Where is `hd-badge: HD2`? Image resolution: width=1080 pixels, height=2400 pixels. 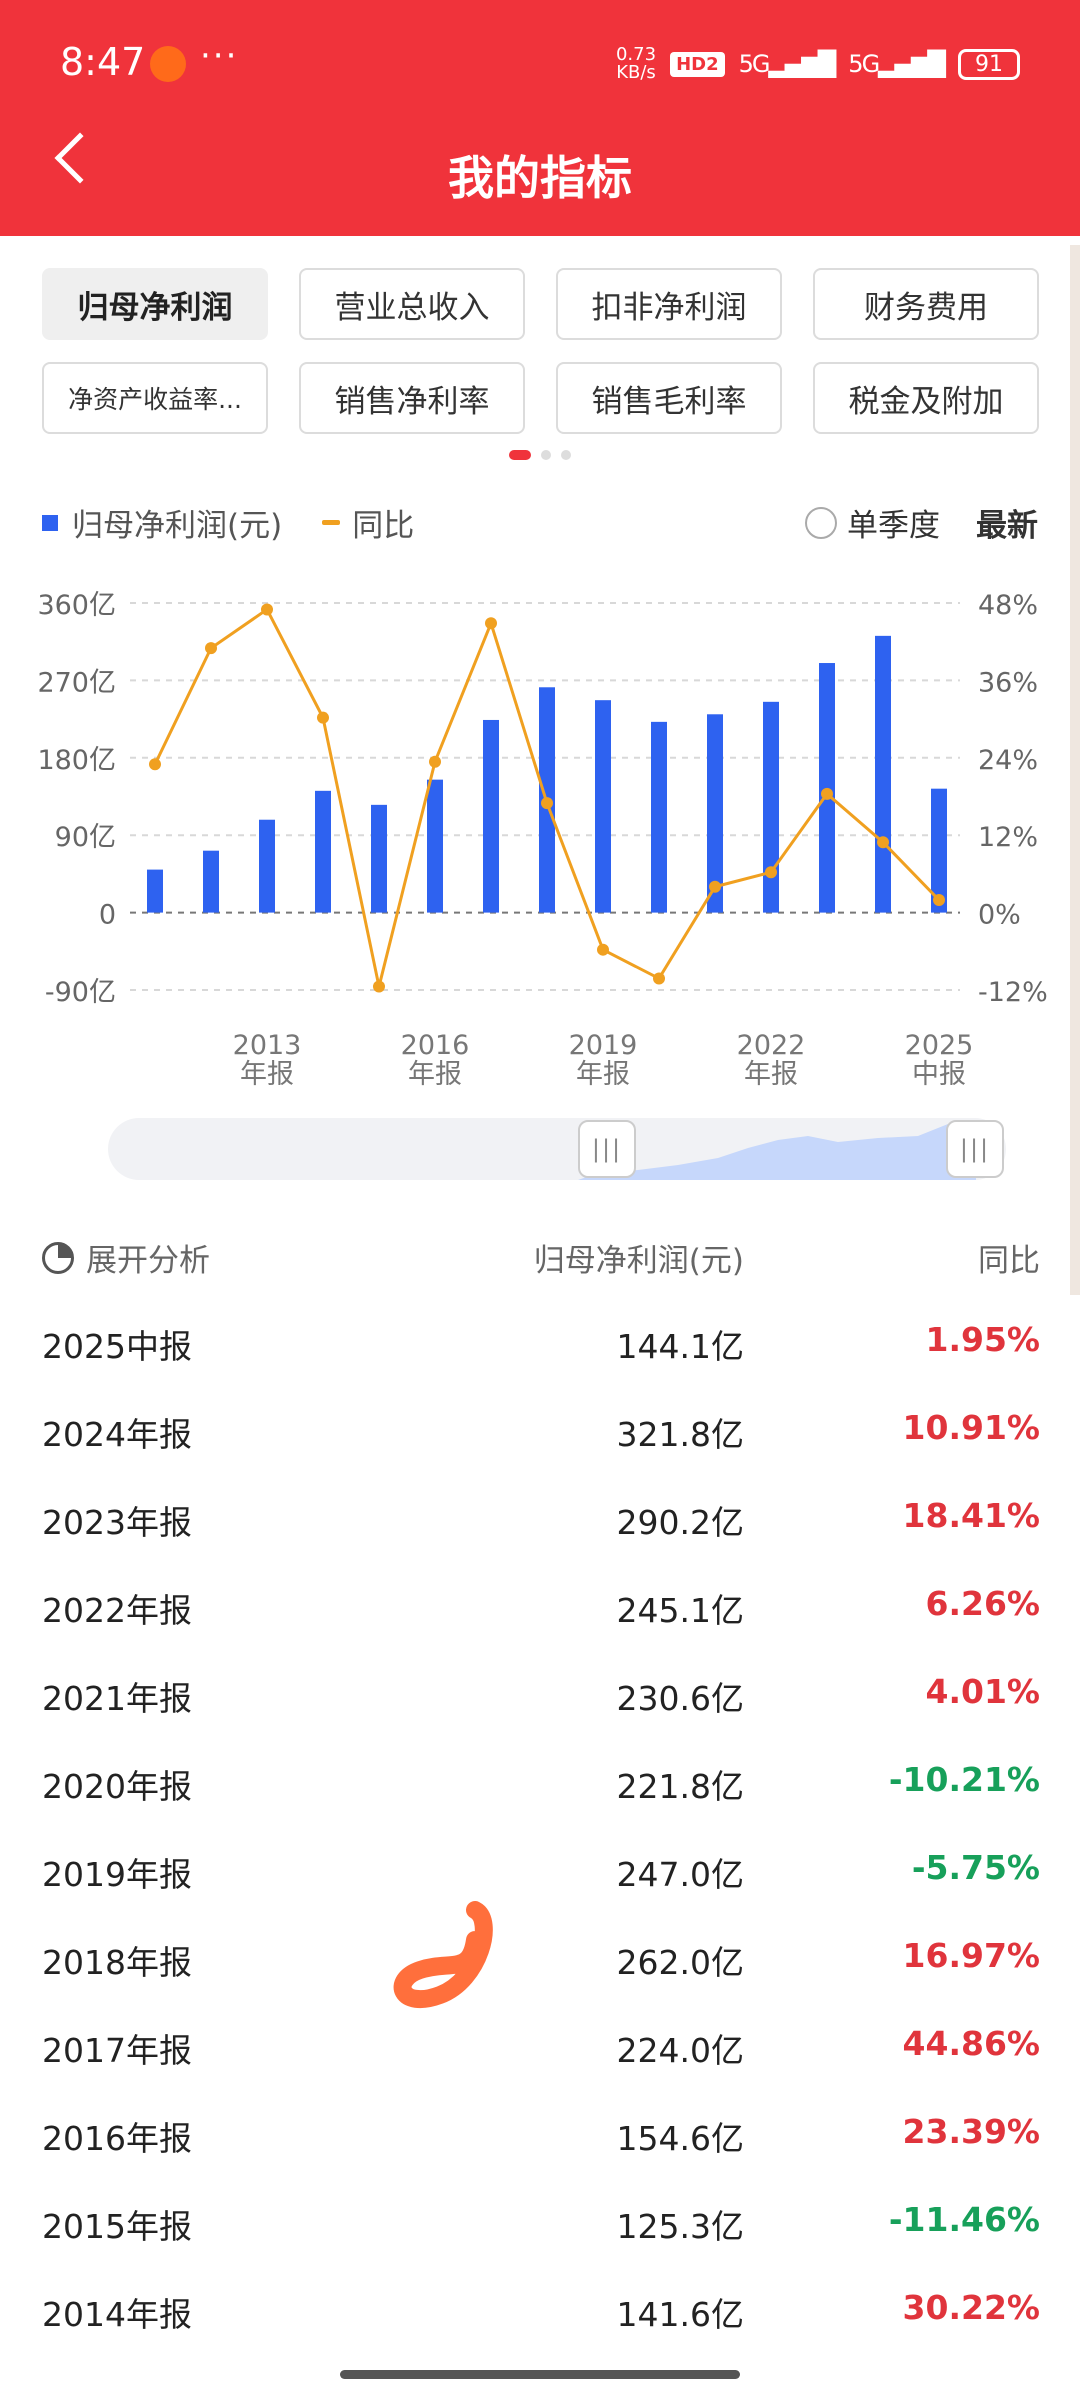 hd-badge: HD2 is located at coordinates (697, 64).